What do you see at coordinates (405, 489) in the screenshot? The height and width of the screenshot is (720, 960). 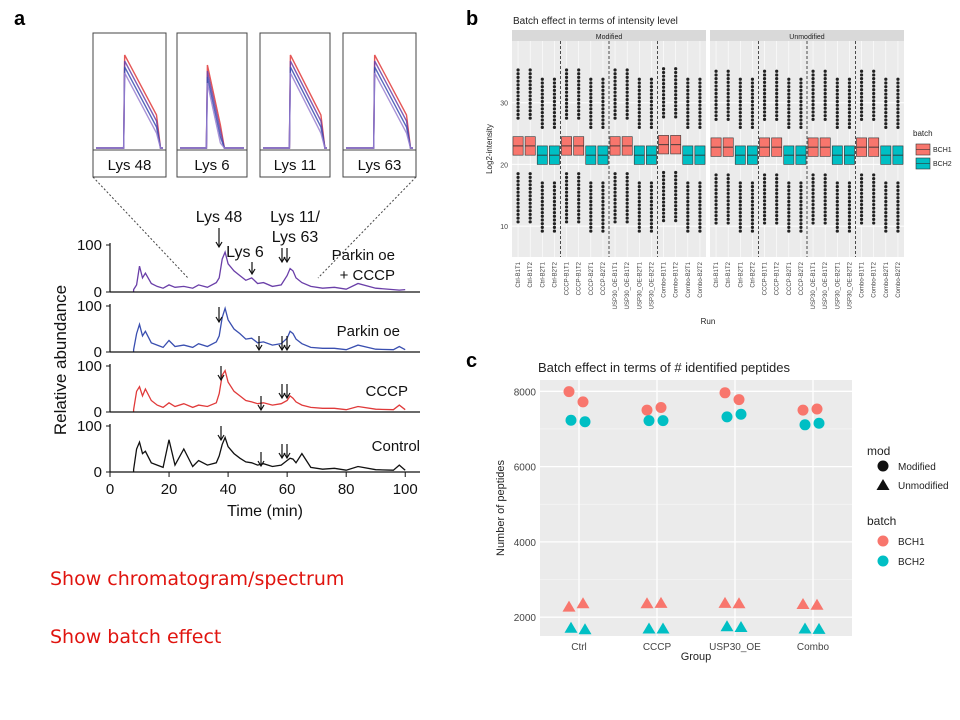 I see `x-tick-label: 100` at bounding box center [405, 489].